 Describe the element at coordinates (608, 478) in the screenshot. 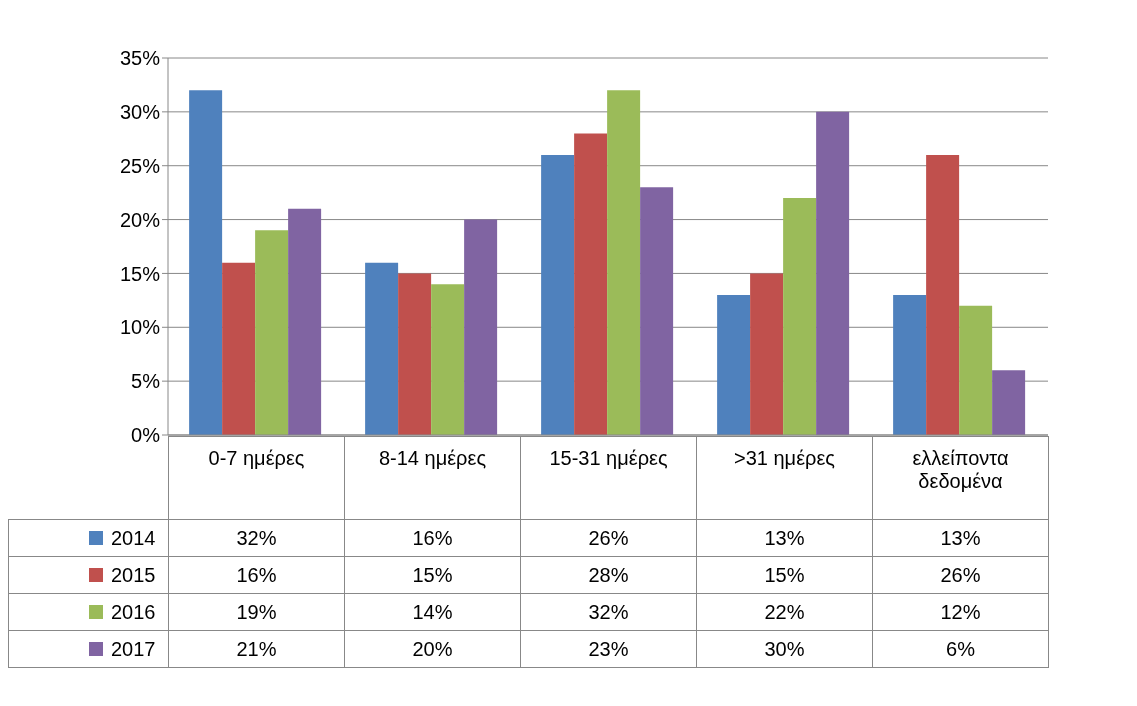

I see `x-tick-label: 15-31 ημέρες` at that location.